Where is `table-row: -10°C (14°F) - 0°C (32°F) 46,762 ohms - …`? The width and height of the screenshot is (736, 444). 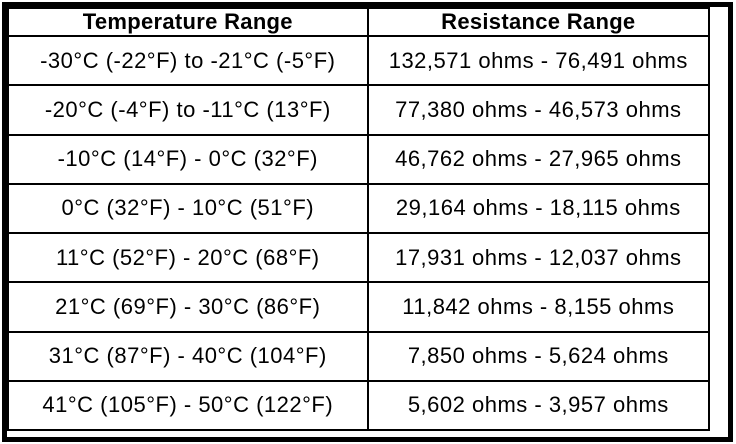 table-row: -10°C (14°F) - 0°C (32°F) 46,762 ohms - … is located at coordinates (359, 159).